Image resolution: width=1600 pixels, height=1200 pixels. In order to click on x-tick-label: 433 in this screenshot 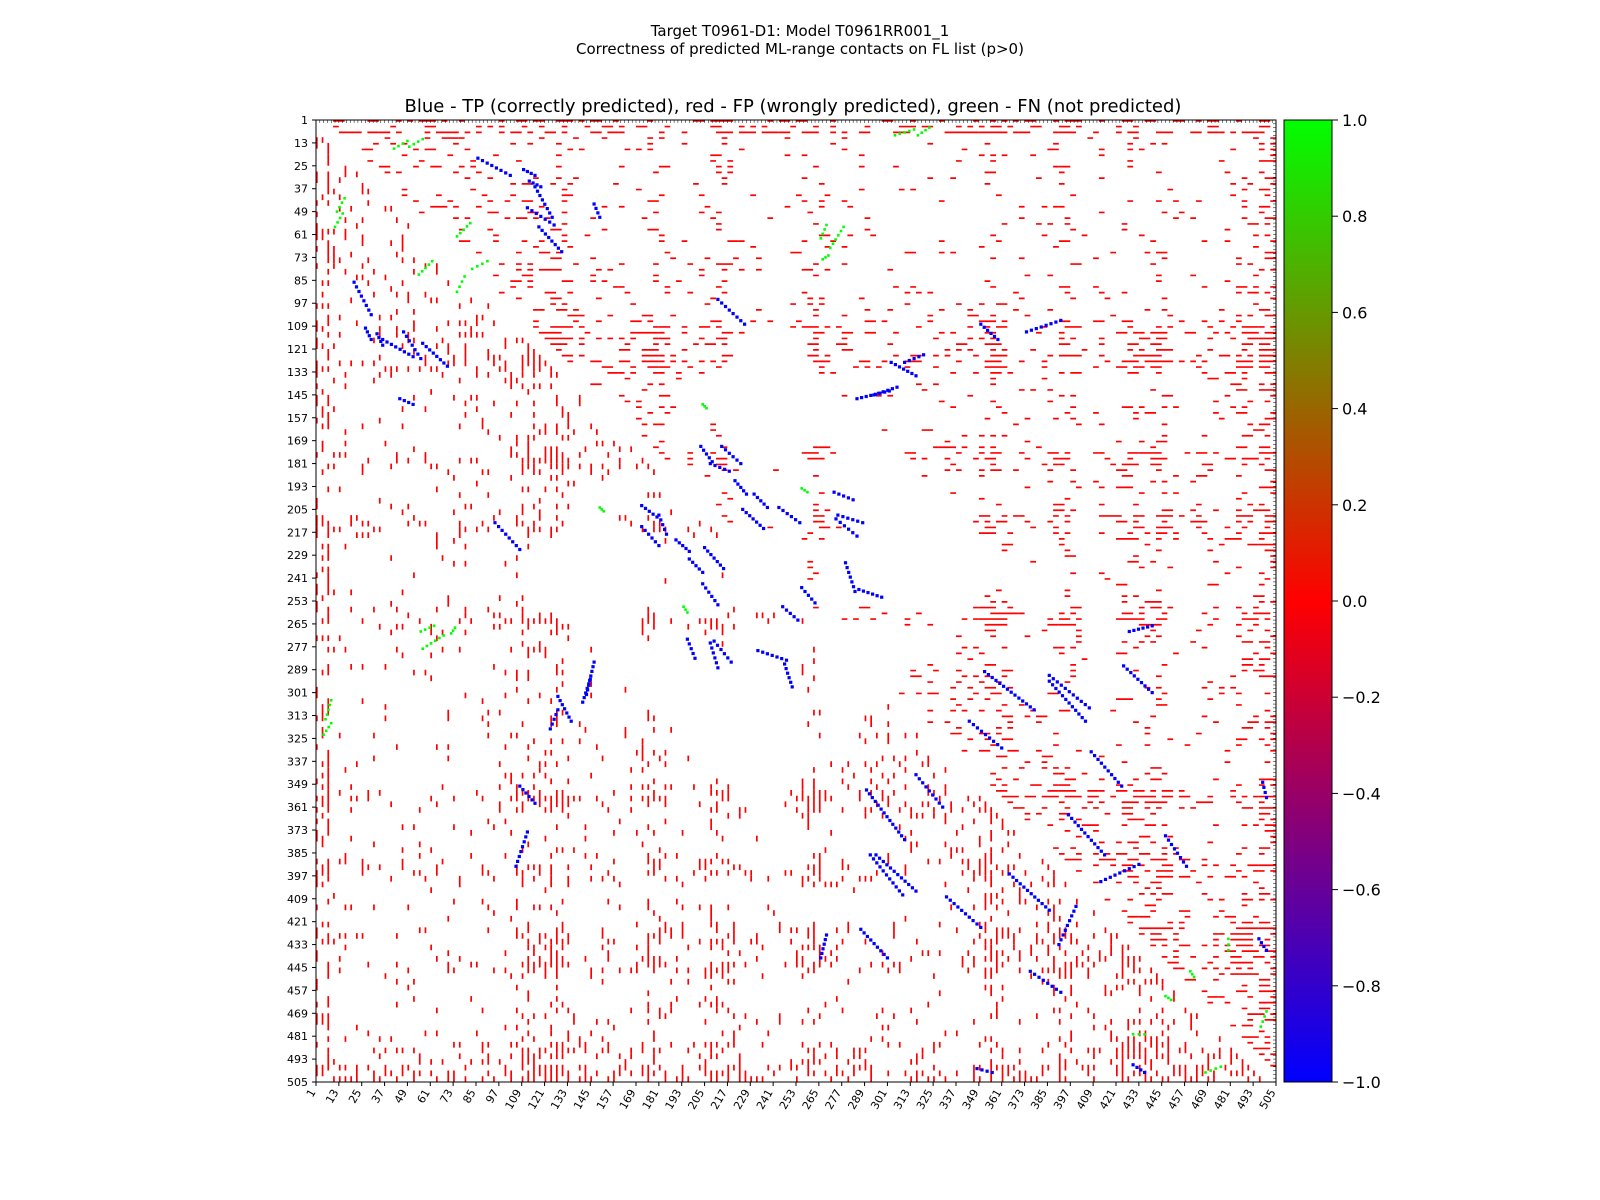, I will do `click(1131, 1099)`.